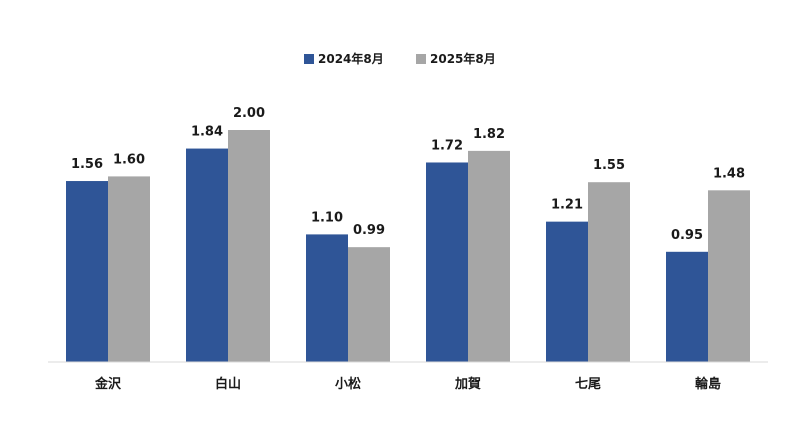  What do you see at coordinates (309, 59) in the screenshot?
I see `legend-swatch-2024` at bounding box center [309, 59].